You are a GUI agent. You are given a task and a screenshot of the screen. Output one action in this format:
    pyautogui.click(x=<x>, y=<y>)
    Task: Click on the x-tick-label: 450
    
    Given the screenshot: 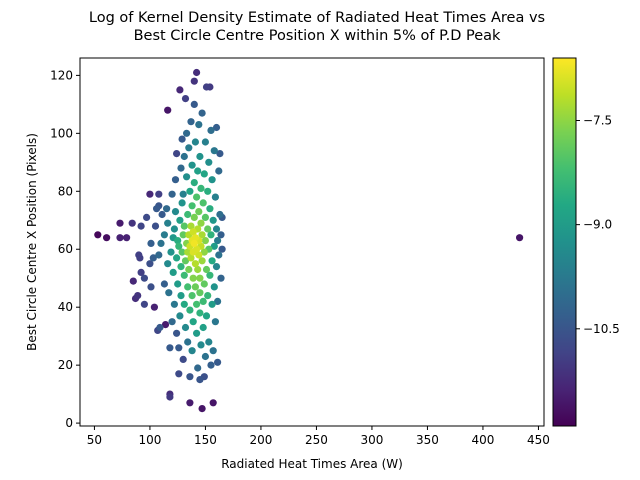 What is the action you would take?
    pyautogui.click(x=538, y=440)
    